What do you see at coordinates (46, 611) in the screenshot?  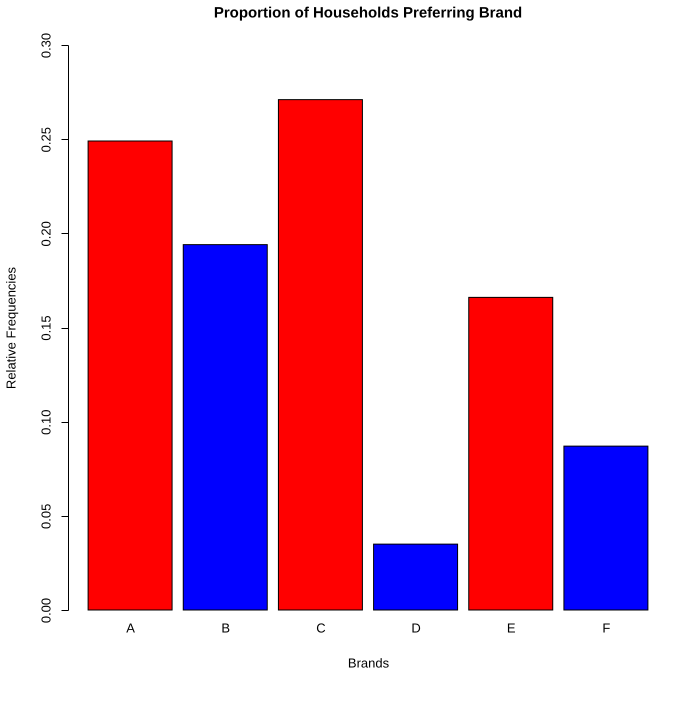 I see `y-tick-label: 0.00` at bounding box center [46, 611].